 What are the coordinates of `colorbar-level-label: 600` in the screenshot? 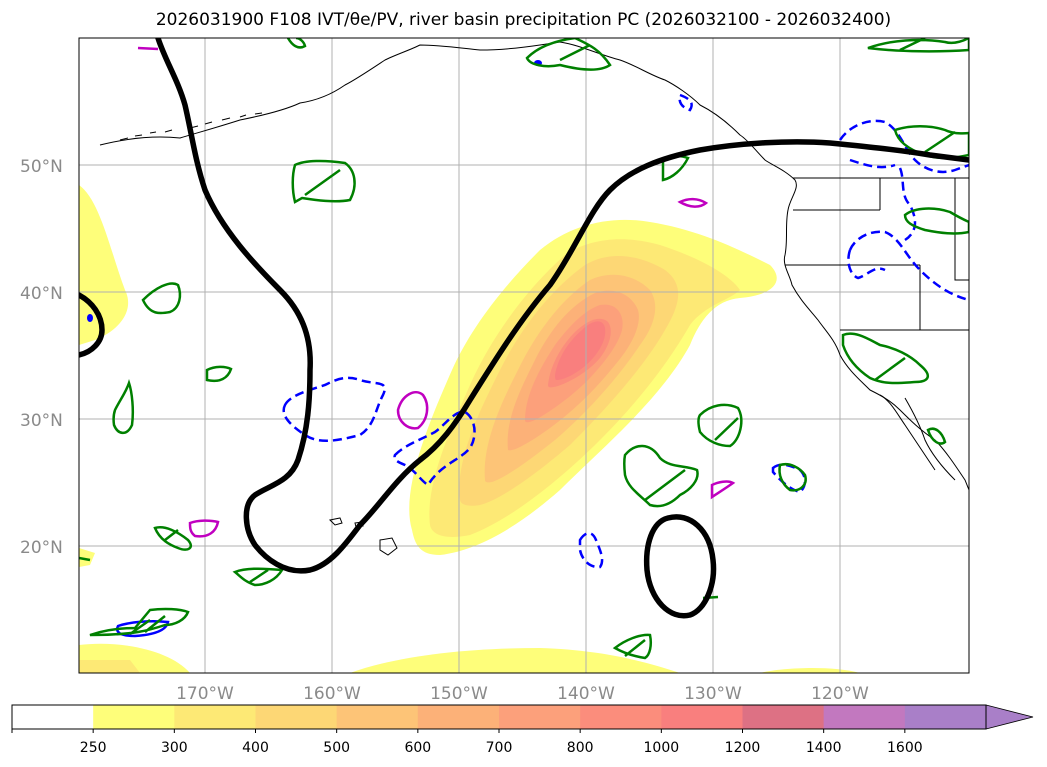 It's located at (417, 748).